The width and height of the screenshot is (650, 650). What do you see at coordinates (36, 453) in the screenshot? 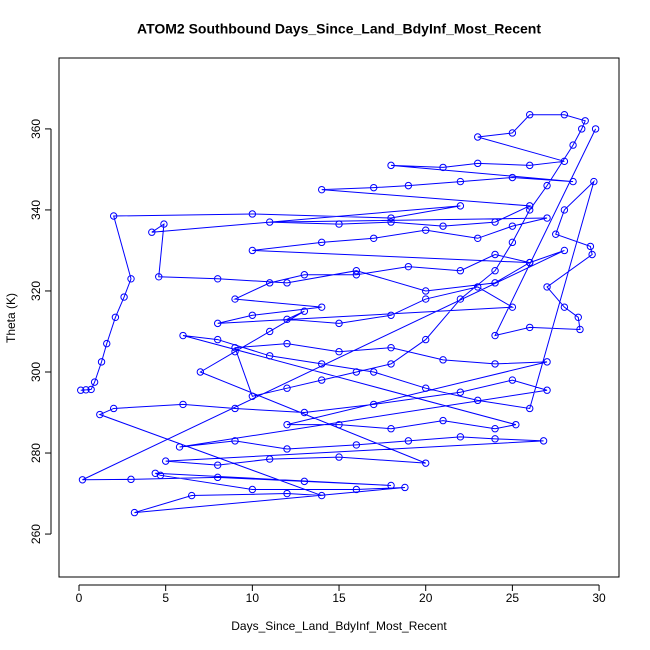
I see `y-tick-label: 280` at bounding box center [36, 453].